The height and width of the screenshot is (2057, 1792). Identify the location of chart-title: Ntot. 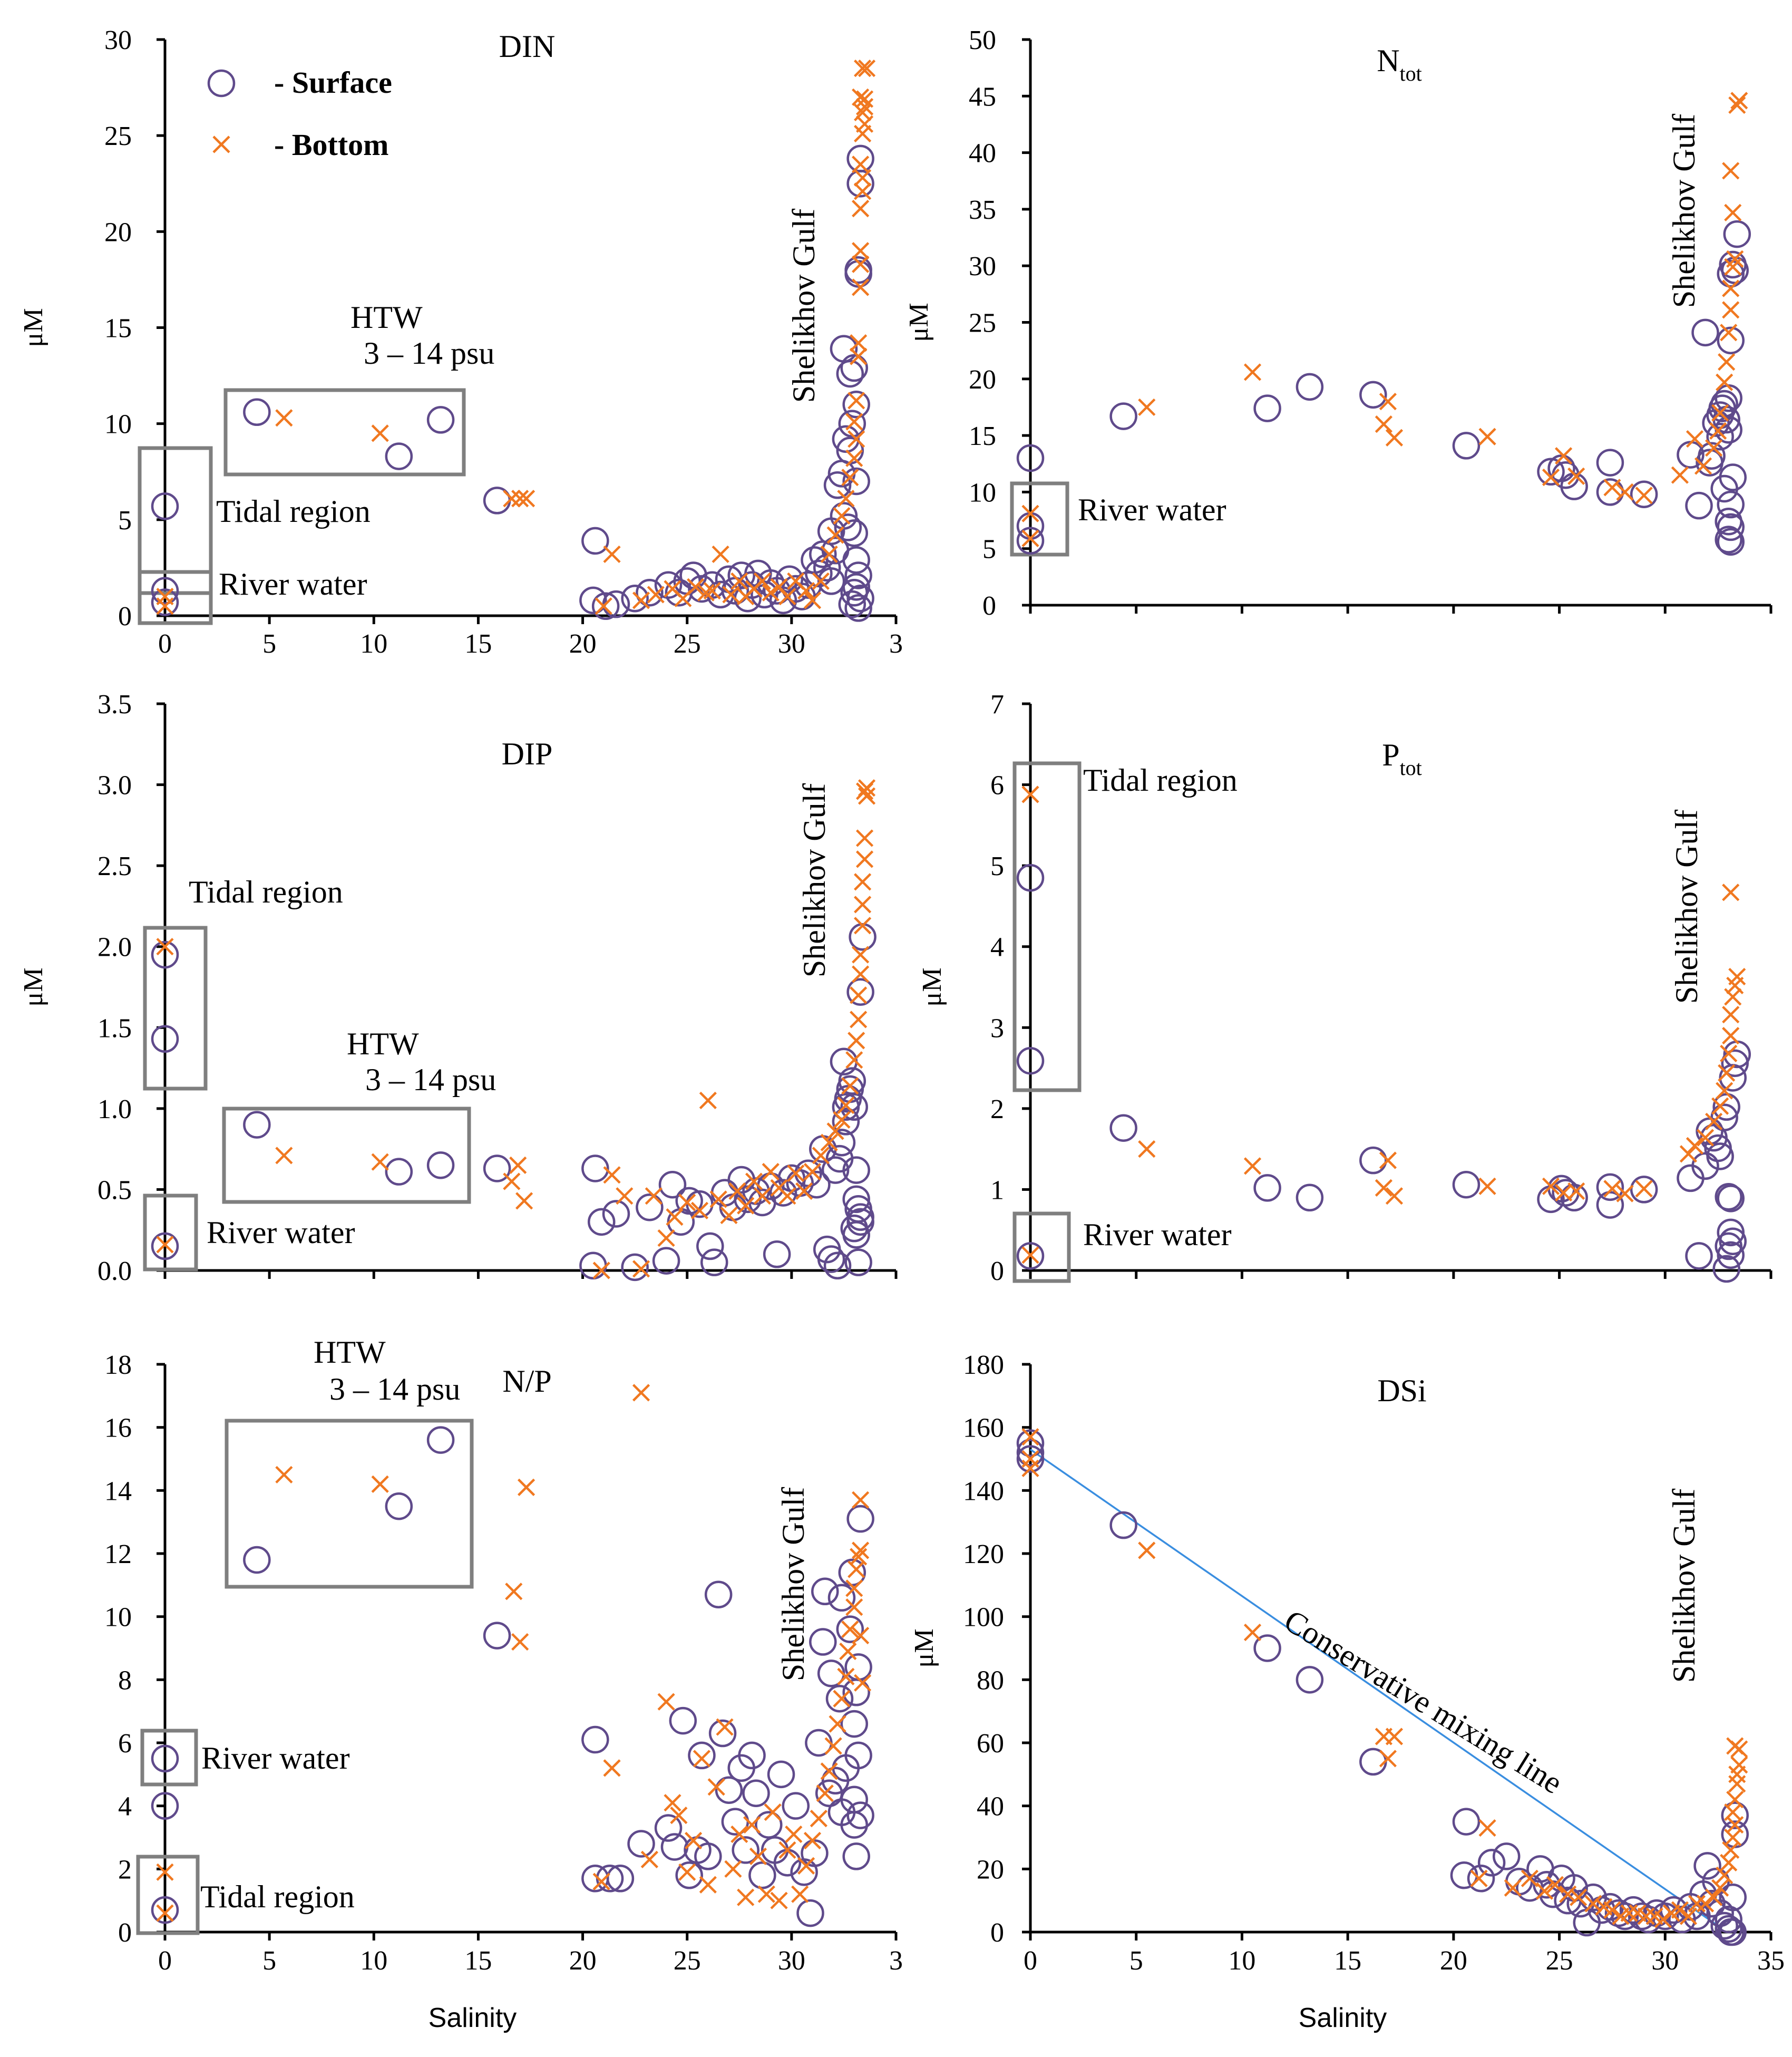
(1399, 64).